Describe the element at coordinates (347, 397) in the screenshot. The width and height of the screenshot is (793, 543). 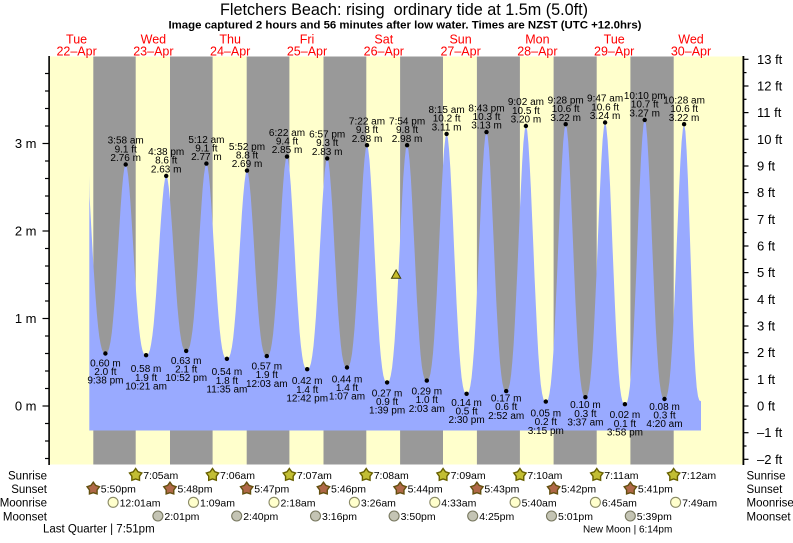
I see `svg-text: 1:07 am` at that location.